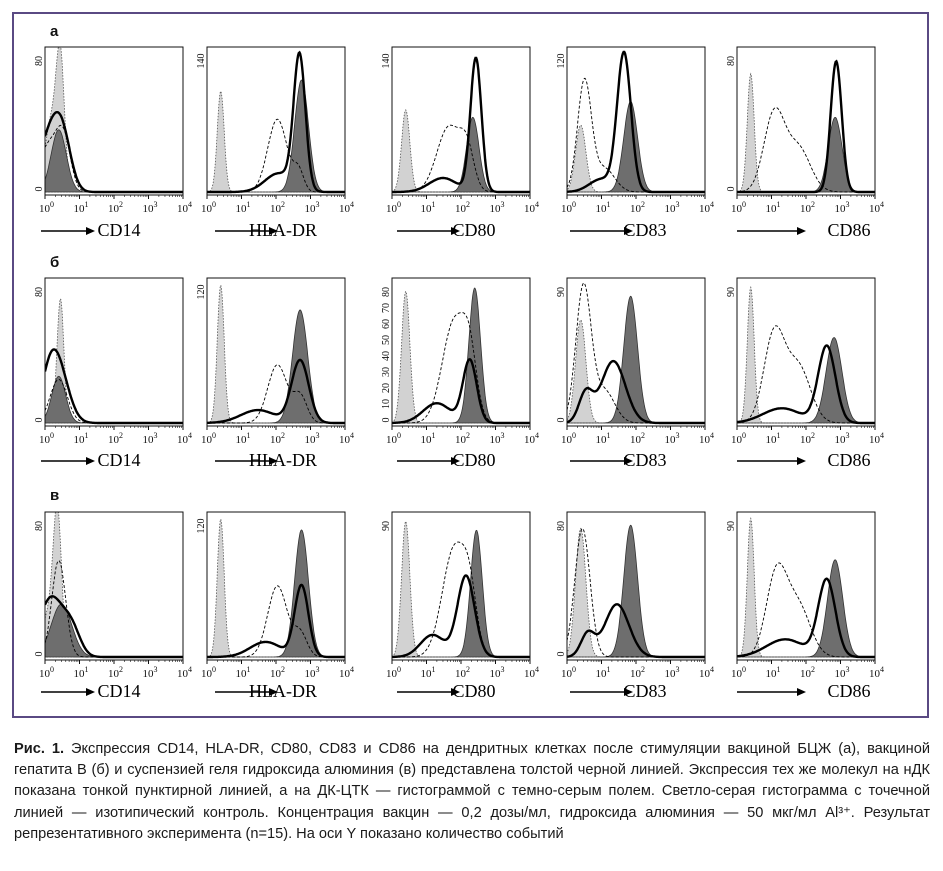  What do you see at coordinates (54, 31) in the screenshot?
I see `row-letter: а` at bounding box center [54, 31].